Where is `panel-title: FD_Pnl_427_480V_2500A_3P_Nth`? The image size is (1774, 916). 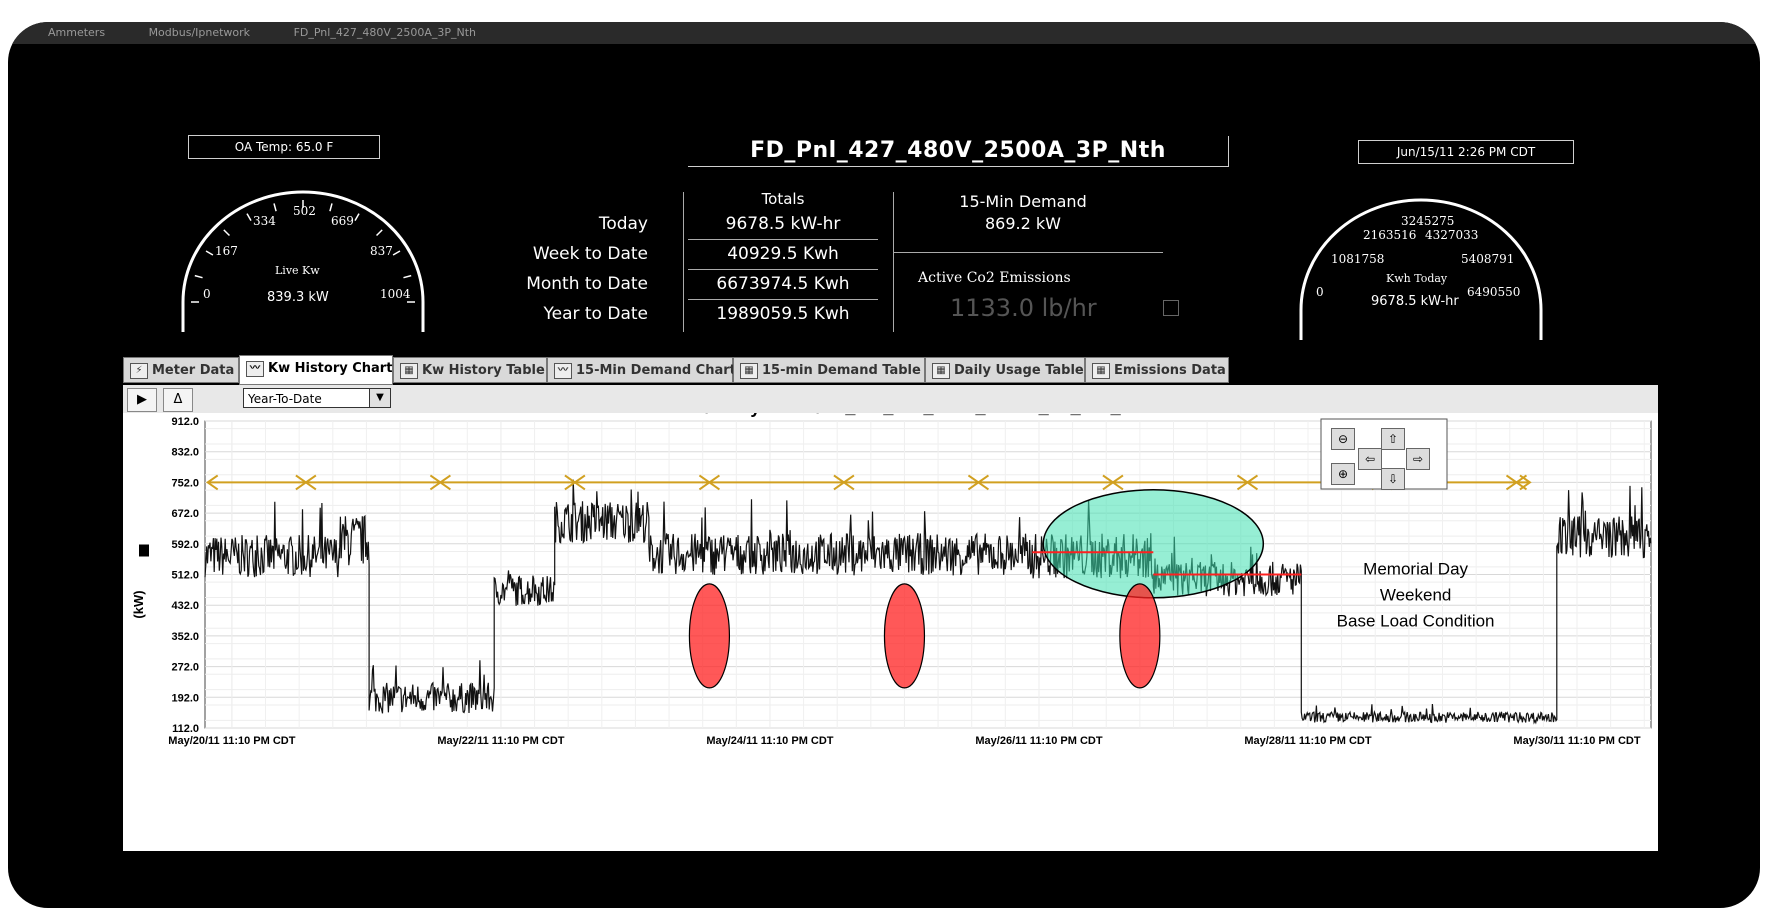
panel-title: FD_Pnl_427_480V_2500A_3P_Nth is located at coordinates (958, 151).